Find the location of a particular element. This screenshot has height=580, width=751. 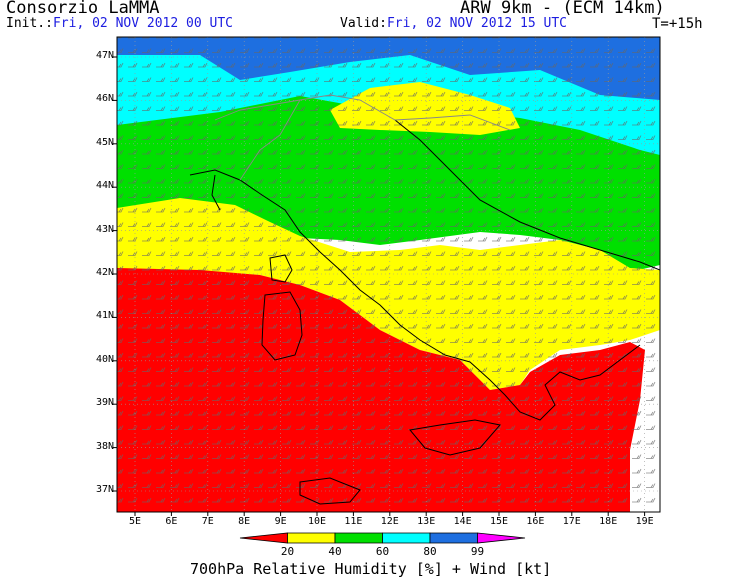

colorbar-tick-label: 40 is located at coordinates (335, 551).